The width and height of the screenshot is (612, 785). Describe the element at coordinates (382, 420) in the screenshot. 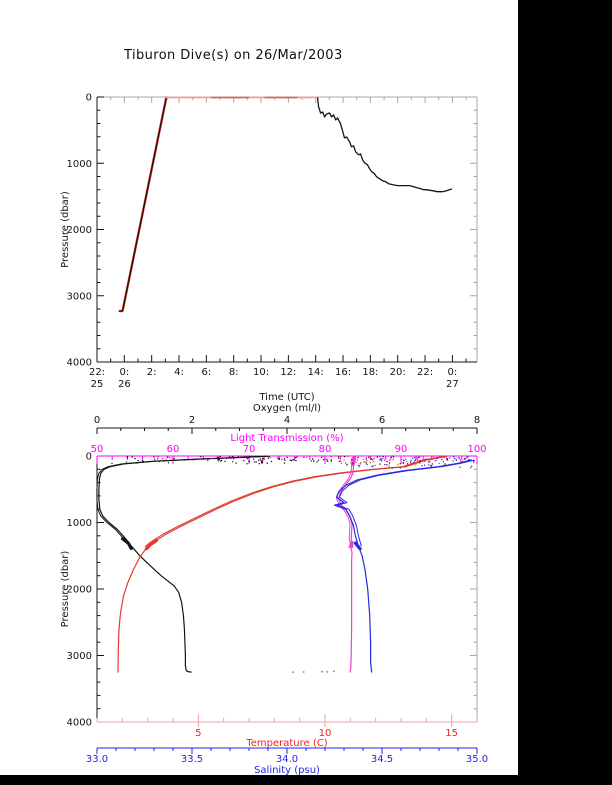

I see `oxygen-tick-label: 6` at that location.